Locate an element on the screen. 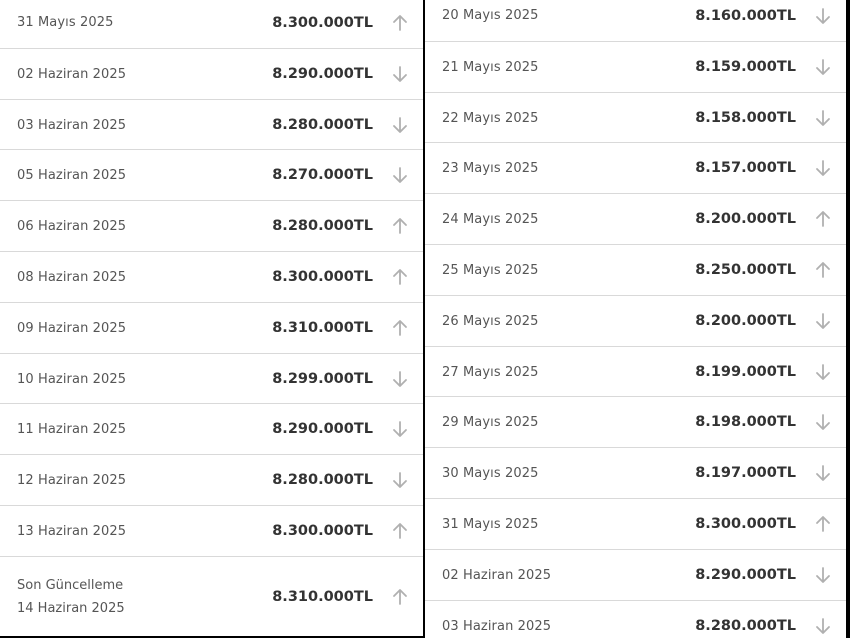 This screenshot has height=638, width=850. row-price: 8.199.000TL is located at coordinates (745, 372).